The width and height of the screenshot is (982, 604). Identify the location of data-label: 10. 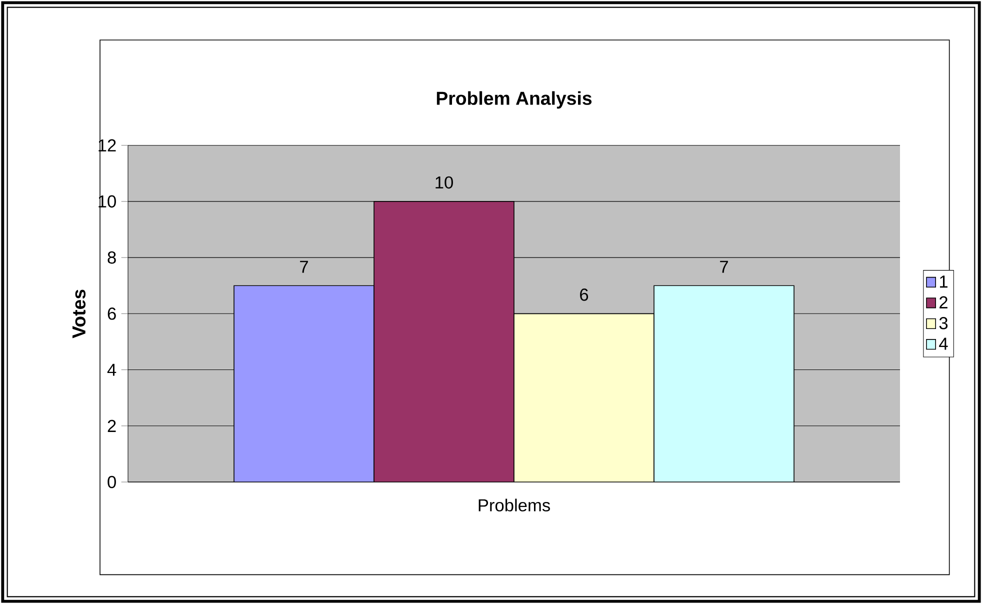
(444, 182).